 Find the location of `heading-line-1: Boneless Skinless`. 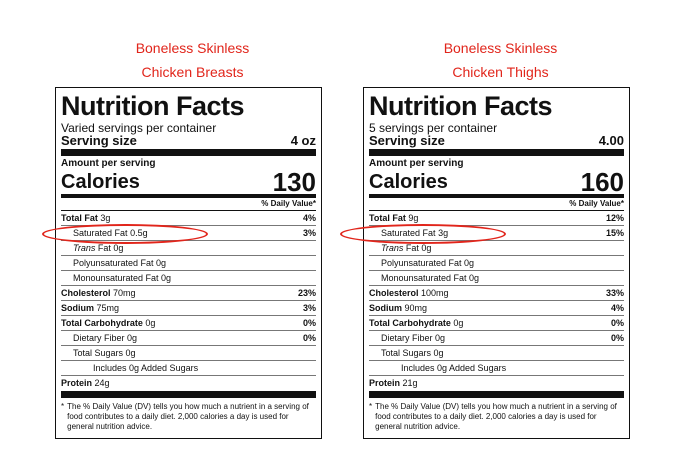

heading-line-1: Boneless Skinless is located at coordinates (192, 48).